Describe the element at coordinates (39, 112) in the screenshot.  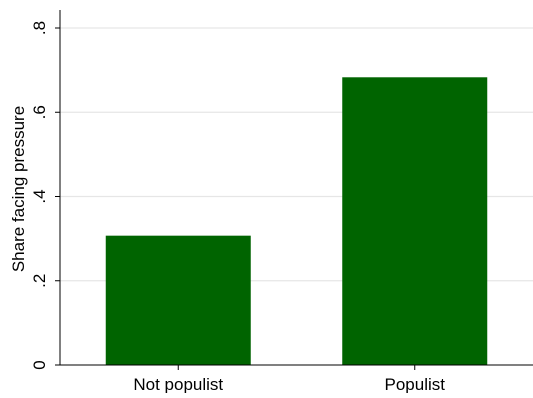
I see `y-tick-label: .6` at that location.